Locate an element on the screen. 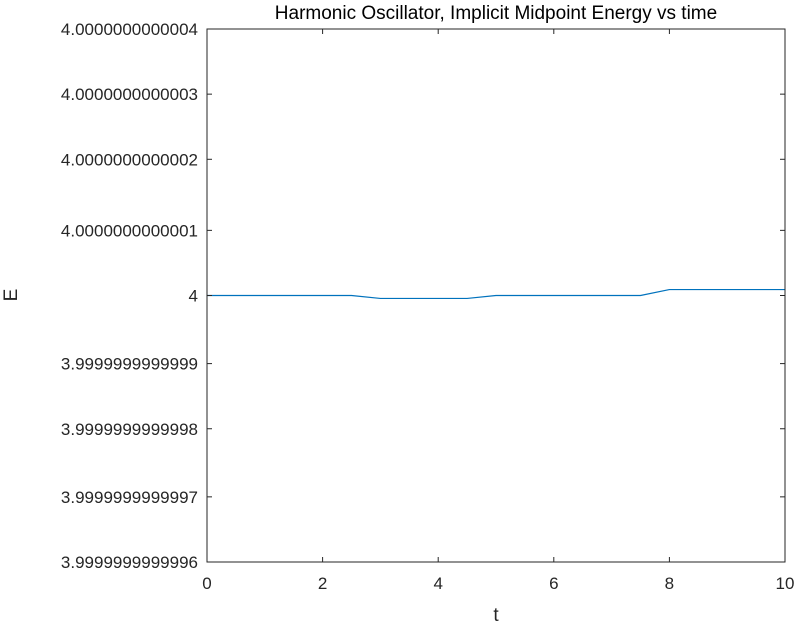  y-tick-label: 4.0000000000002 is located at coordinates (129, 159).